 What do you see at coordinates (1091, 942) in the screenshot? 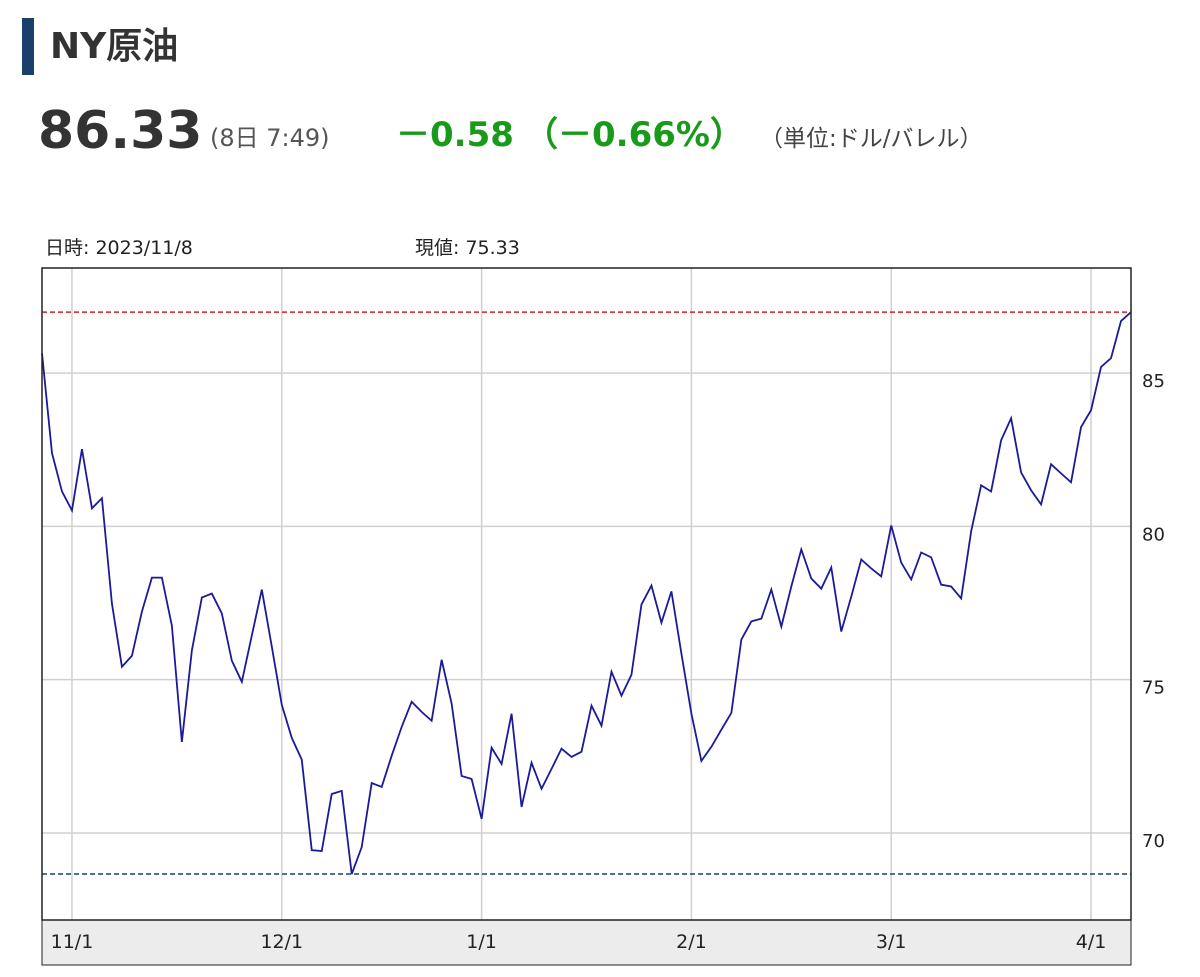
I see `x-tick-label: 4/1` at bounding box center [1091, 942].